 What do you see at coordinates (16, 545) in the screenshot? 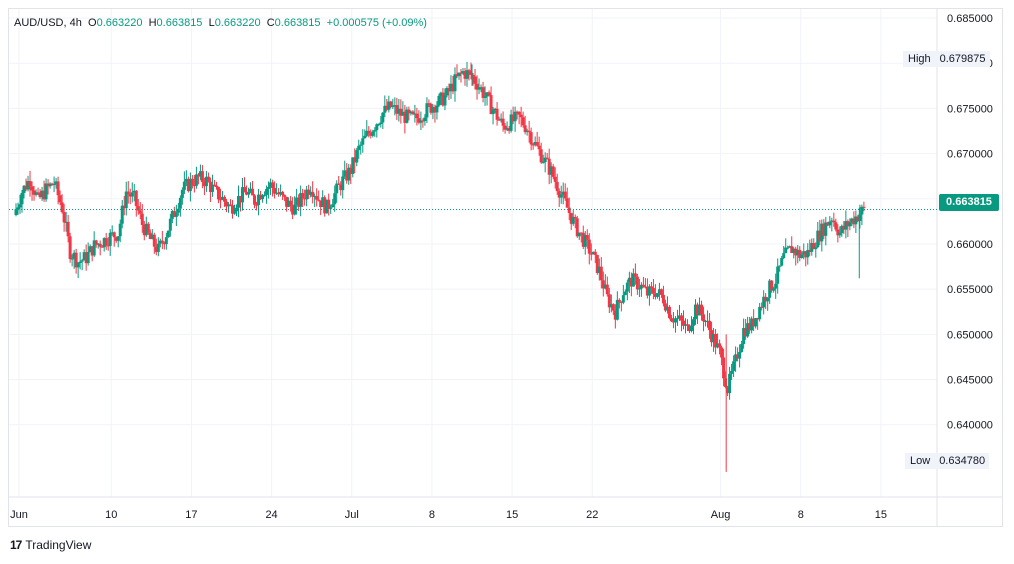
I see `tradingview-logo-icon: 17` at bounding box center [16, 545].